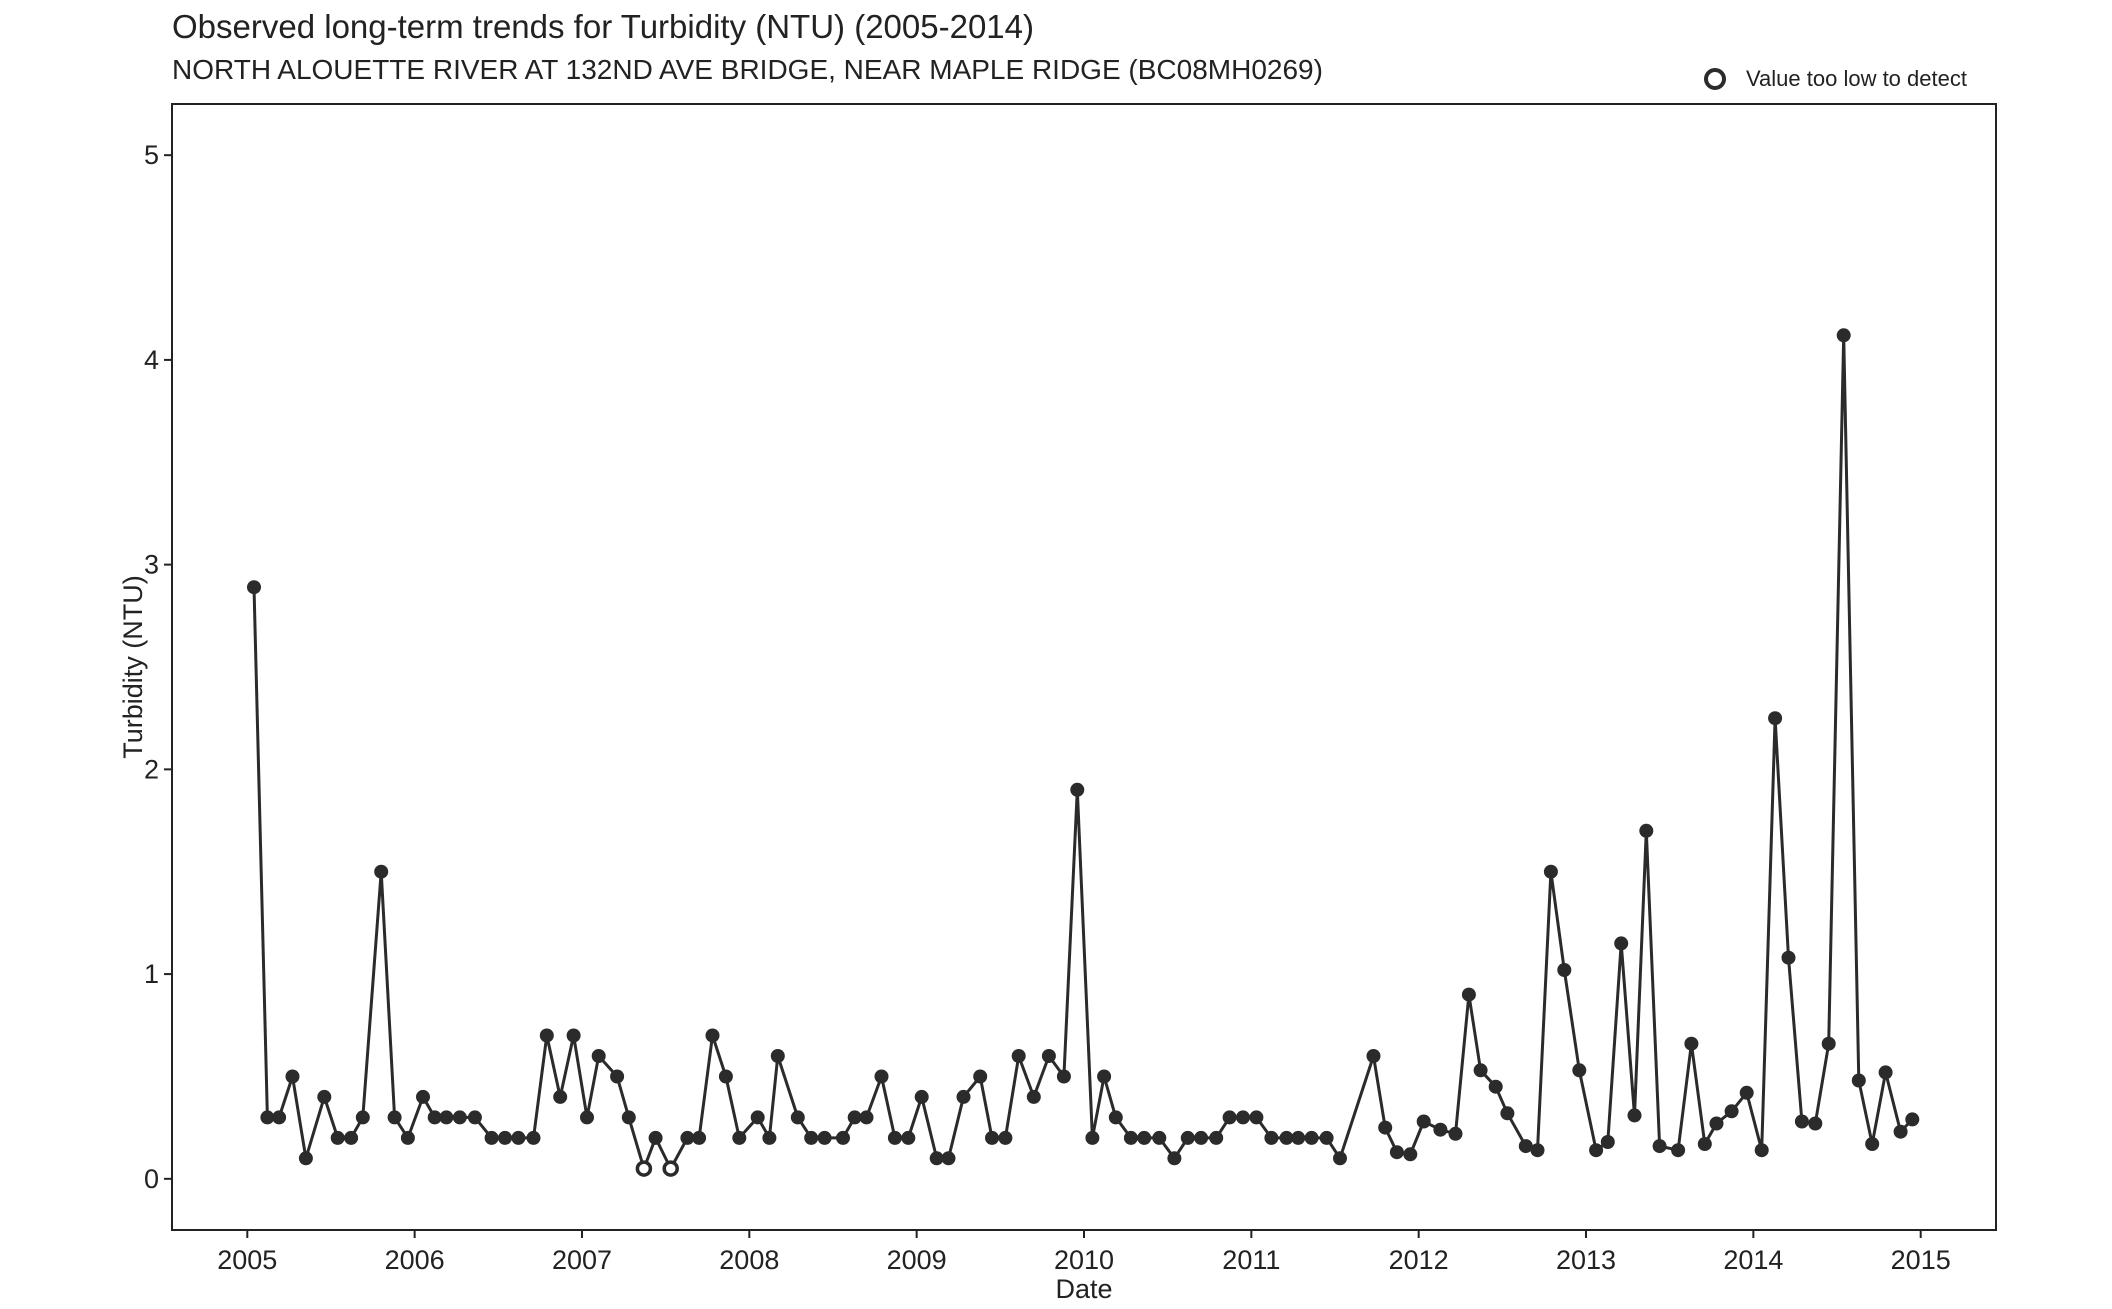  Describe the element at coordinates (151, 974) in the screenshot. I see `y-tick-label: 1` at that location.